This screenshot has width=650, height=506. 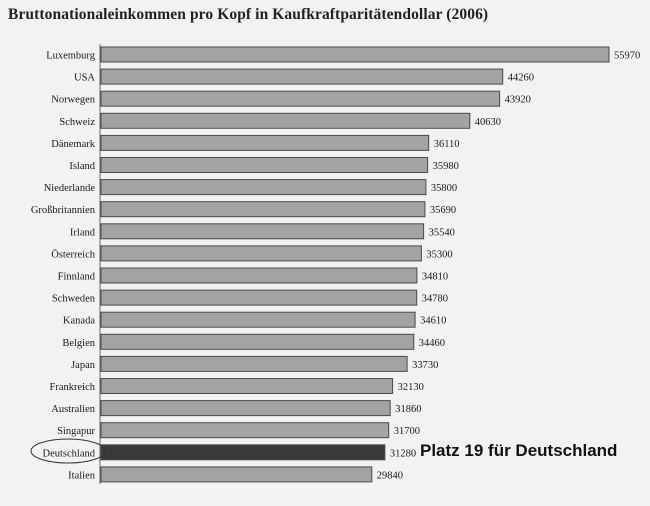 I want to click on value-label-schweden: 34780, so click(x=435, y=299).